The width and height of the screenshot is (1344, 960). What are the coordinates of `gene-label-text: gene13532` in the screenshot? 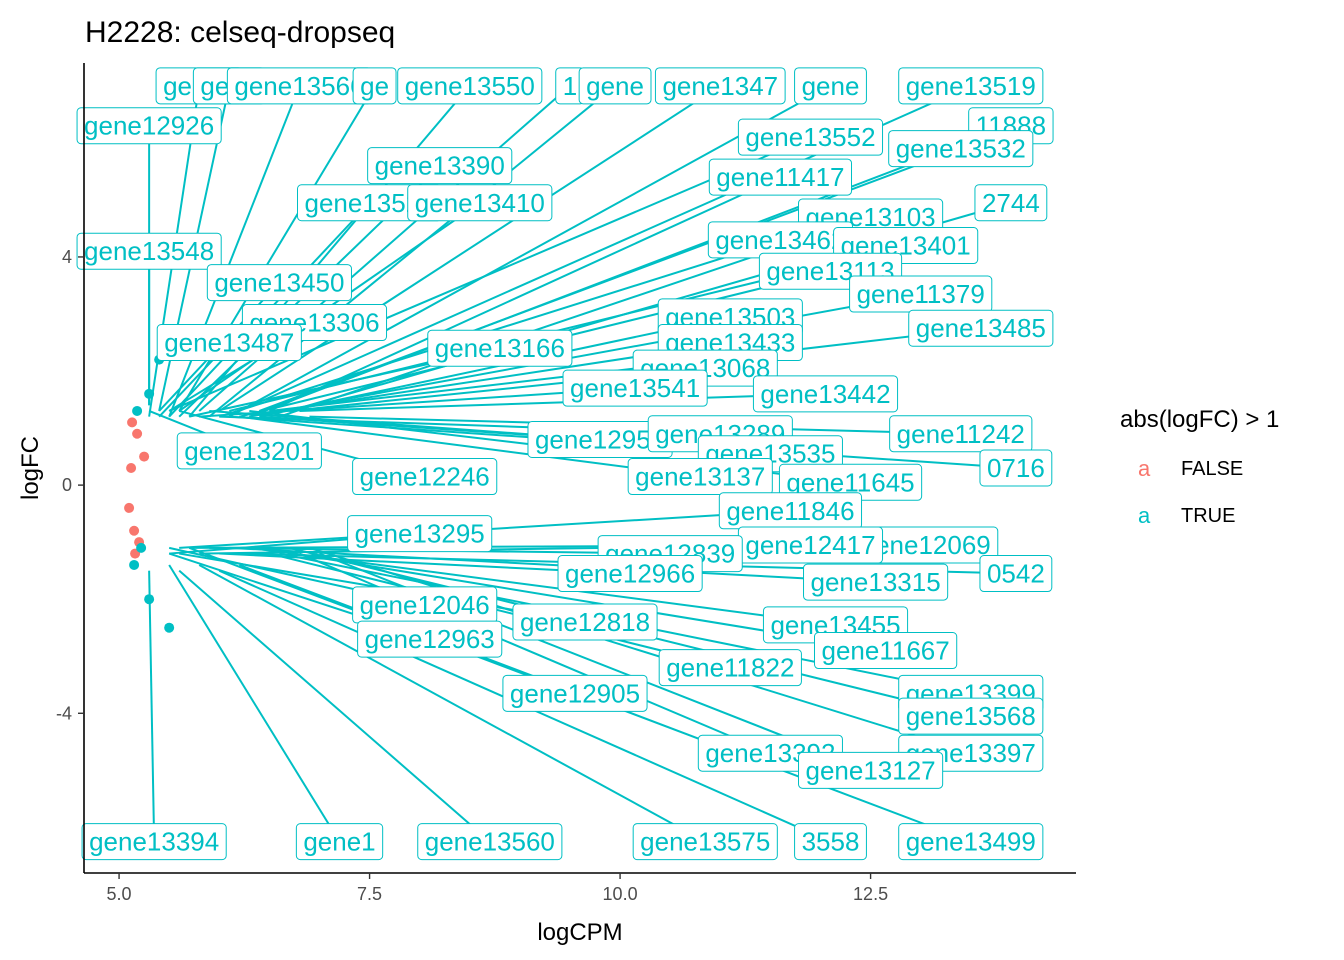 It's located at (961, 149).